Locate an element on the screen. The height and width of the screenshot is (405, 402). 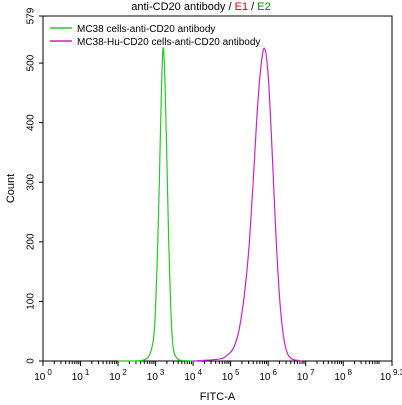
x-tick-label: 10 7 is located at coordinates (306, 375).